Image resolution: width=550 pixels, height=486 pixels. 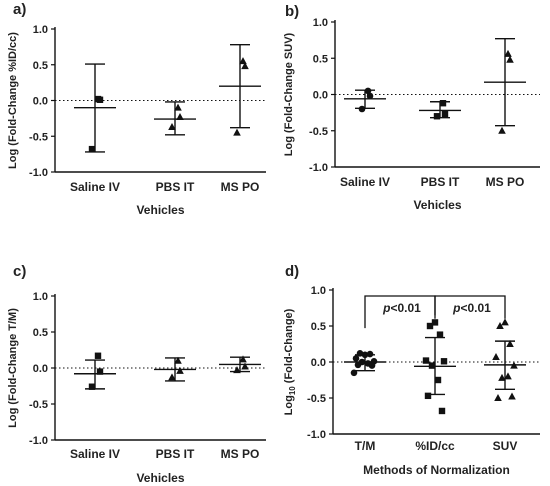 What do you see at coordinates (292, 11) in the screenshot?
I see `panel-label: b)` at bounding box center [292, 11].